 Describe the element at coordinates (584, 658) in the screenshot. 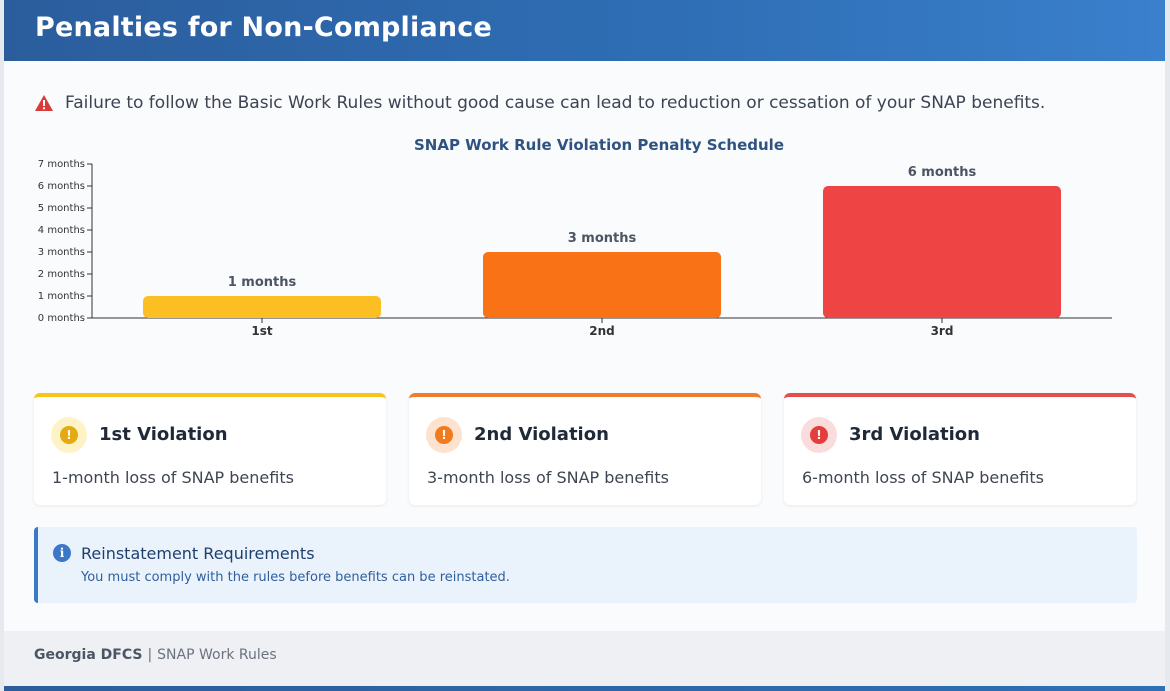

I see `footer: Georgia DFCS | SNAP Work Rules` at that location.